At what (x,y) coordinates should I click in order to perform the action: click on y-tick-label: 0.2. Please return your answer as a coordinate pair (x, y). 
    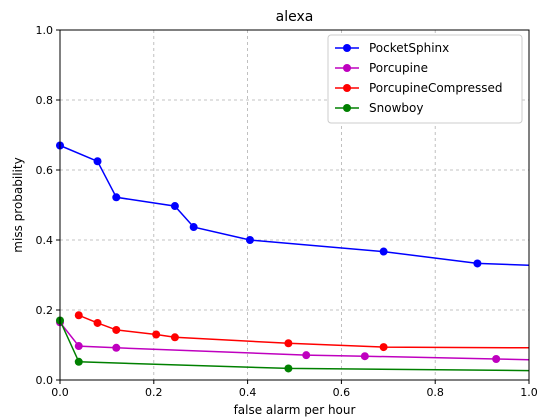
    Looking at the image, I should click on (45, 310).